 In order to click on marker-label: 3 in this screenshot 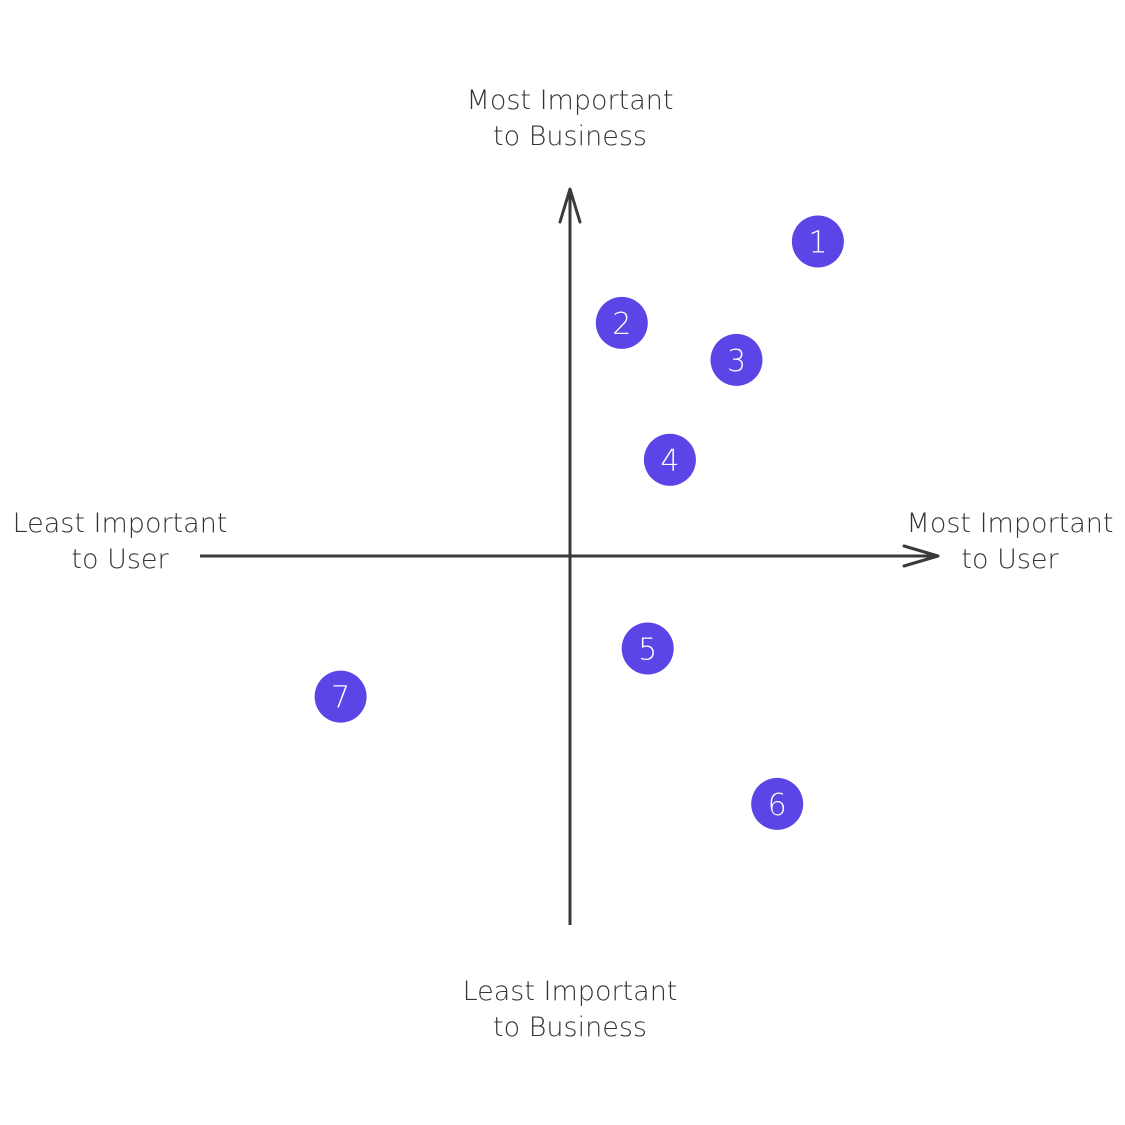, I will do `click(736, 361)`.